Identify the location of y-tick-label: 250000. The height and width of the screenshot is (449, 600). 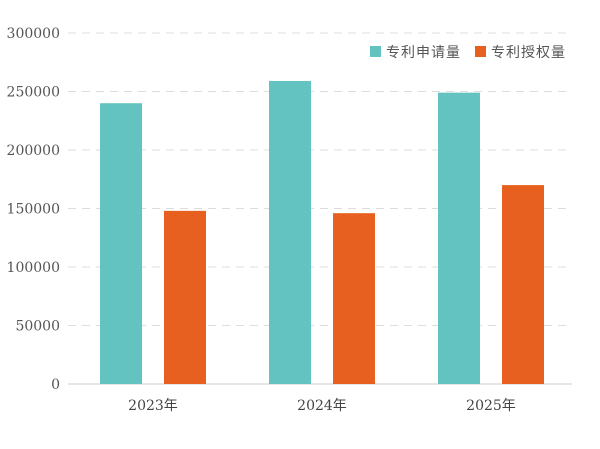
(33, 93).